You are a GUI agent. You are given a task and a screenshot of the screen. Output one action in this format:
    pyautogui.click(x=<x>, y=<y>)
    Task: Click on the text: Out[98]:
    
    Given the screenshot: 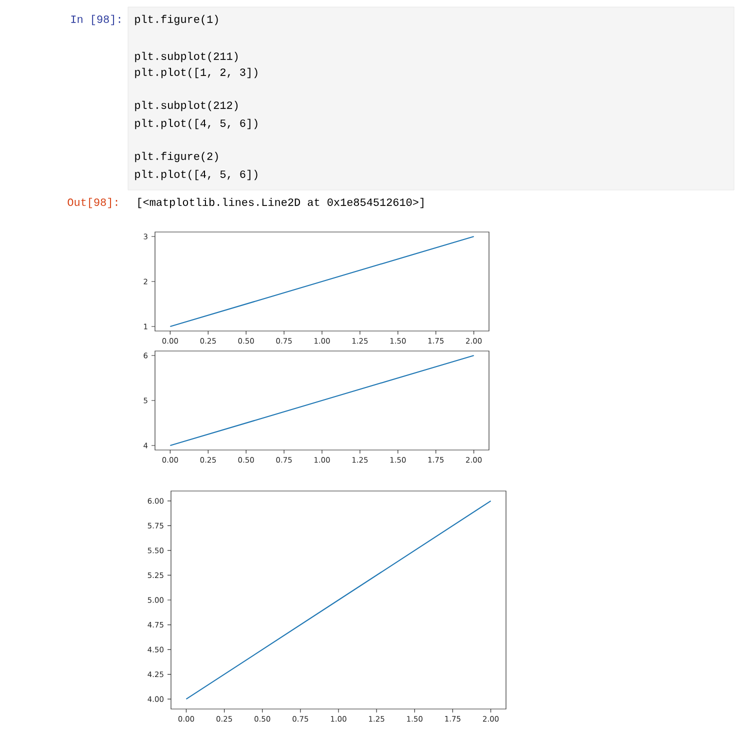 What is the action you would take?
    pyautogui.click(x=93, y=203)
    